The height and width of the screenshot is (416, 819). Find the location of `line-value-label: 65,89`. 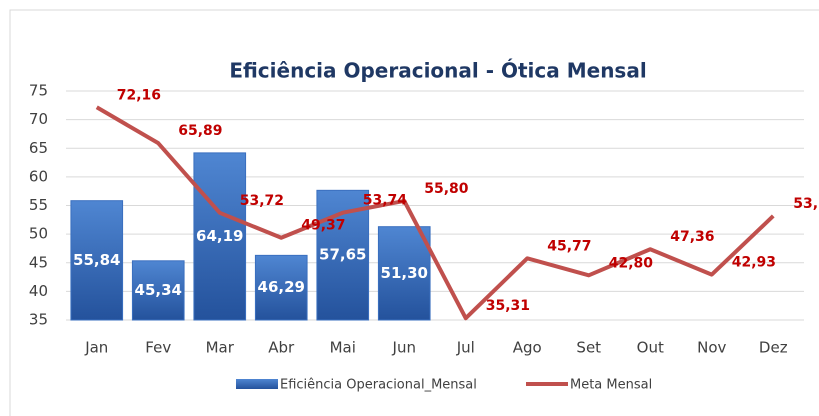

line-value-label: 65,89 is located at coordinates (200, 131).